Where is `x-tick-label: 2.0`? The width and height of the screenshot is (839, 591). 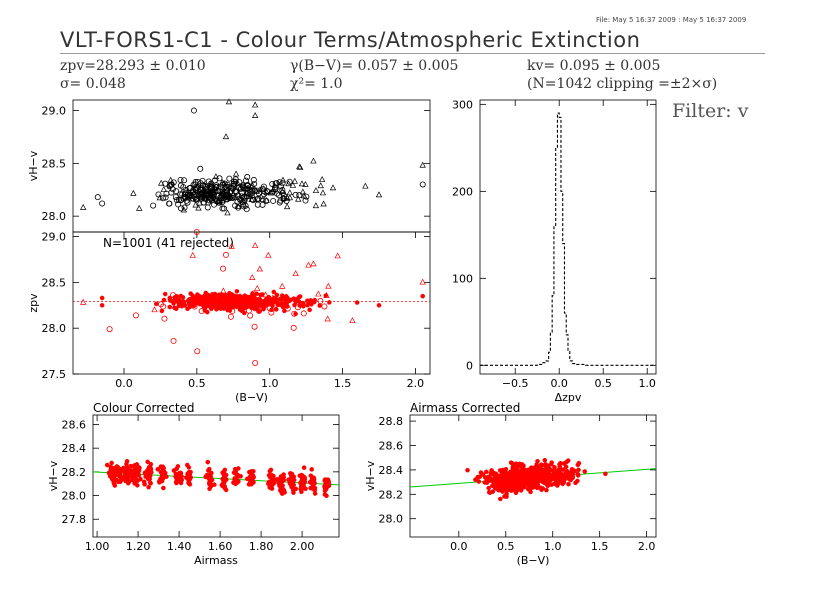
x-tick-label: 2.0 is located at coordinates (416, 383).